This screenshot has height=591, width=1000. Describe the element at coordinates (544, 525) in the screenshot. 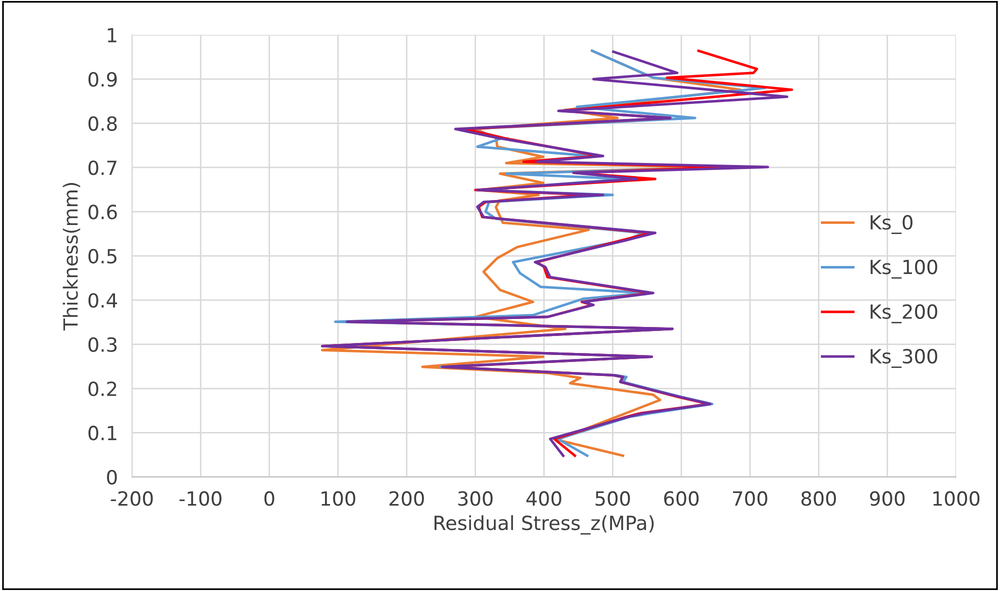

I see `x-axis-title: Residual Stress_z(MPa)` at that location.